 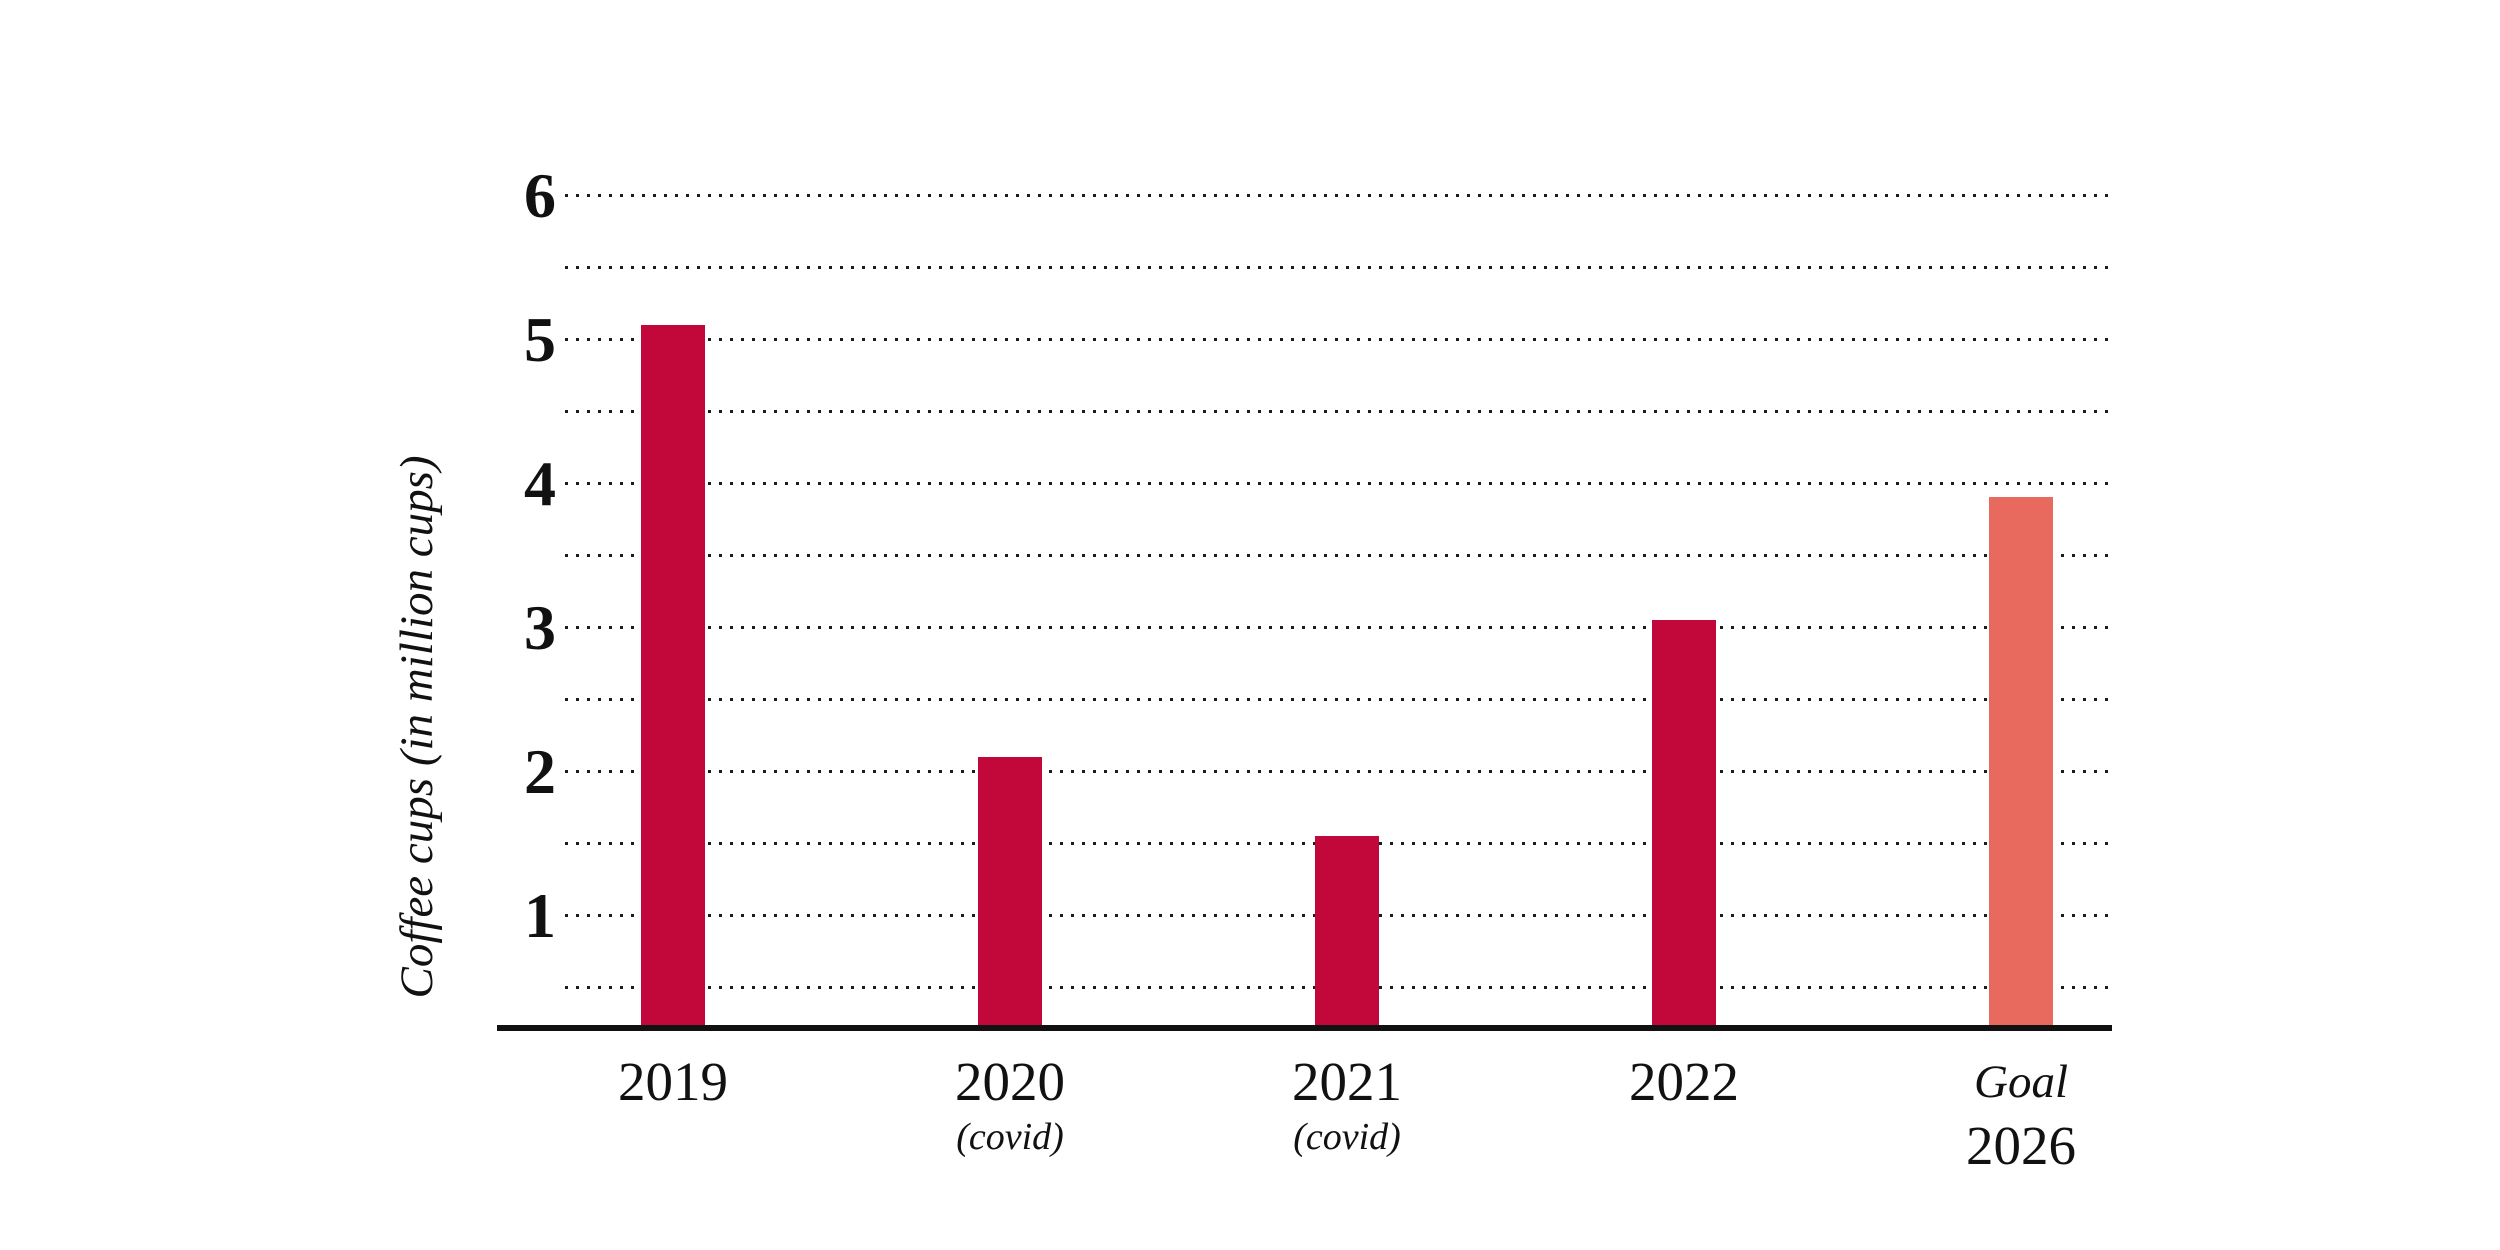 I want to click on x-label-2022: 2022, so click(x=1684, y=1081).